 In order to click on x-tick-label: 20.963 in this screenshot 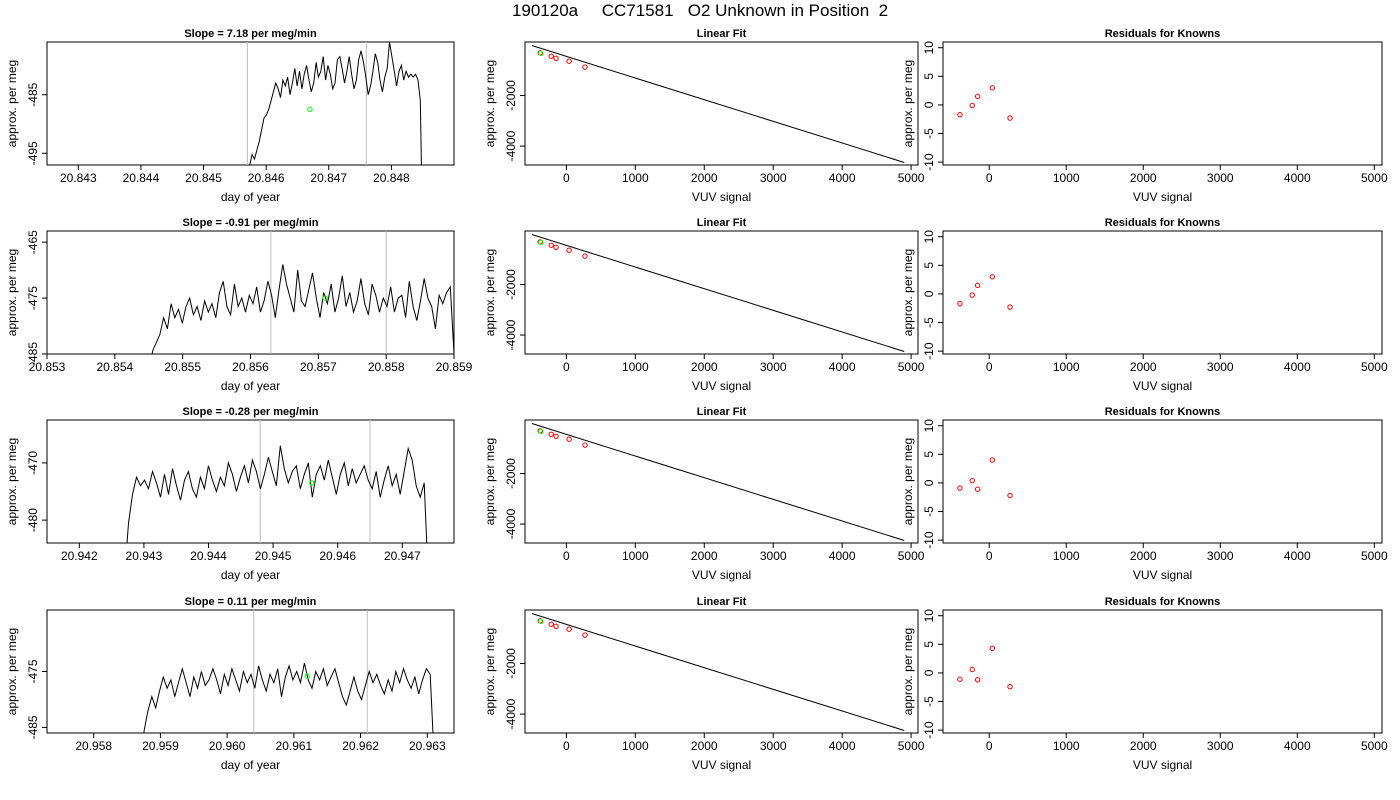, I will do `click(427, 746)`.